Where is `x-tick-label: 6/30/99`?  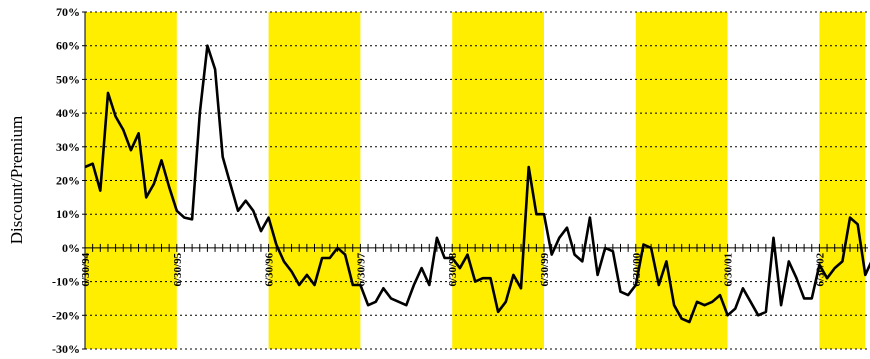
x-tick-label: 6/30/99 is located at coordinates (545, 269).